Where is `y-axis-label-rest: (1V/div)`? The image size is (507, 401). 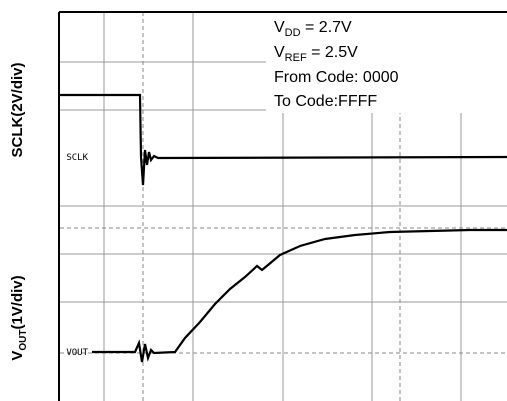
y-axis-label-rest: (1V/div) is located at coordinates (17, 302).